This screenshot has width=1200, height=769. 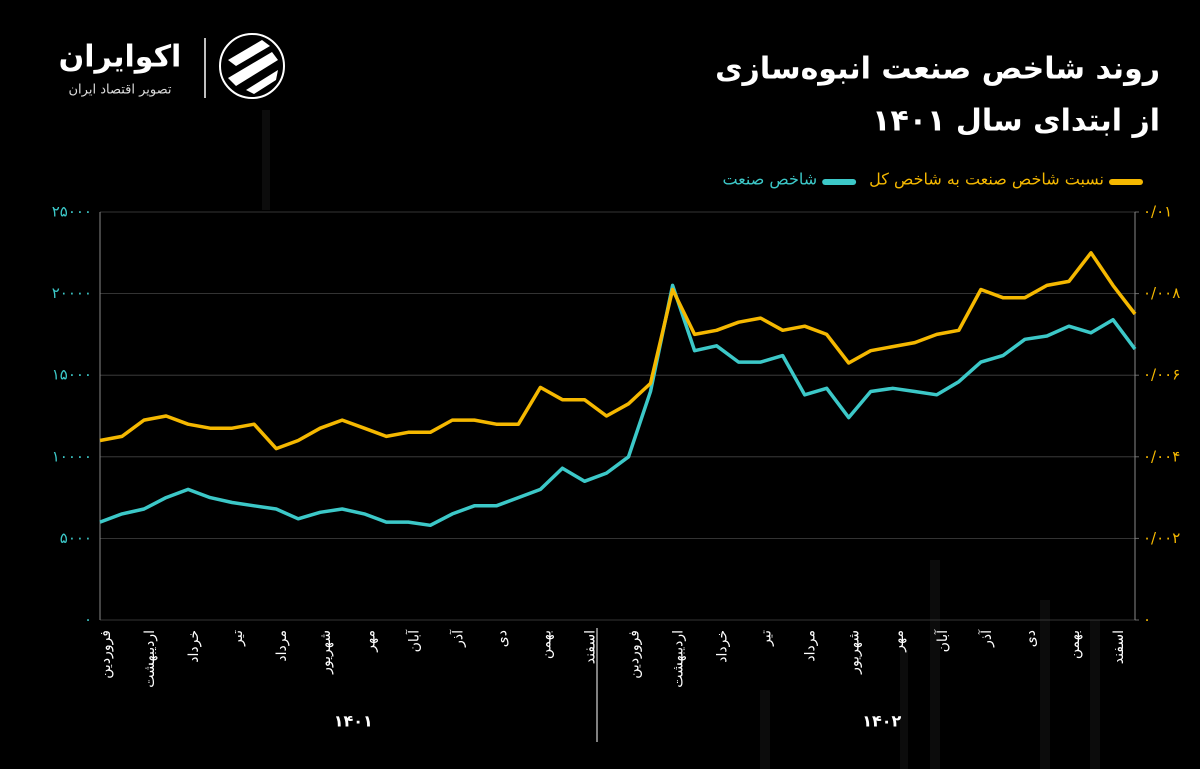 I want to click on chart-title: روند شاخص صنعت انبوه‌سازی, so click(x=937, y=69).